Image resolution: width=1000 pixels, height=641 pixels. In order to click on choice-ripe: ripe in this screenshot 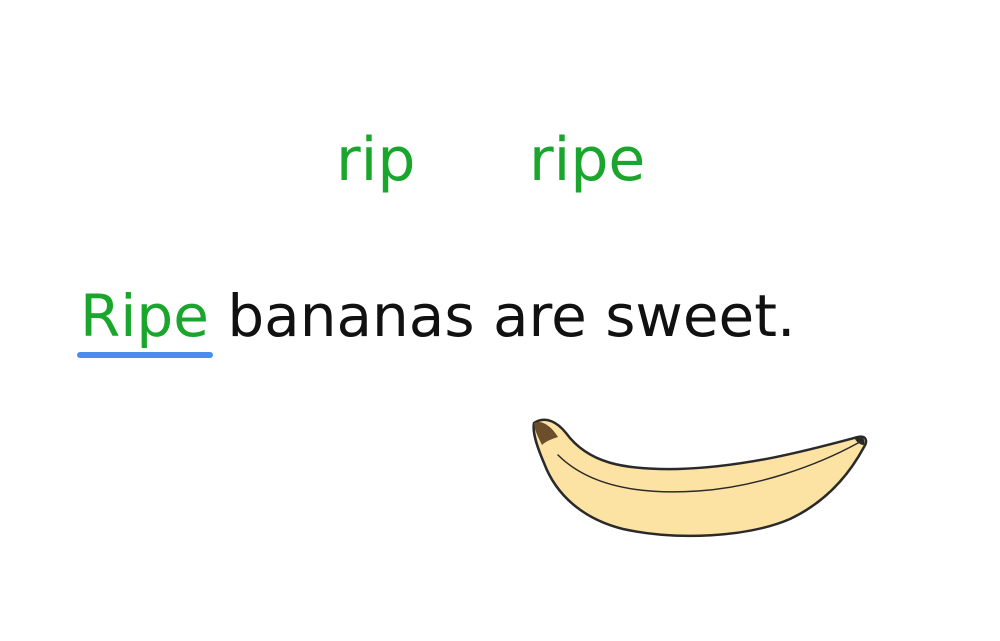, I will do `click(587, 160)`.